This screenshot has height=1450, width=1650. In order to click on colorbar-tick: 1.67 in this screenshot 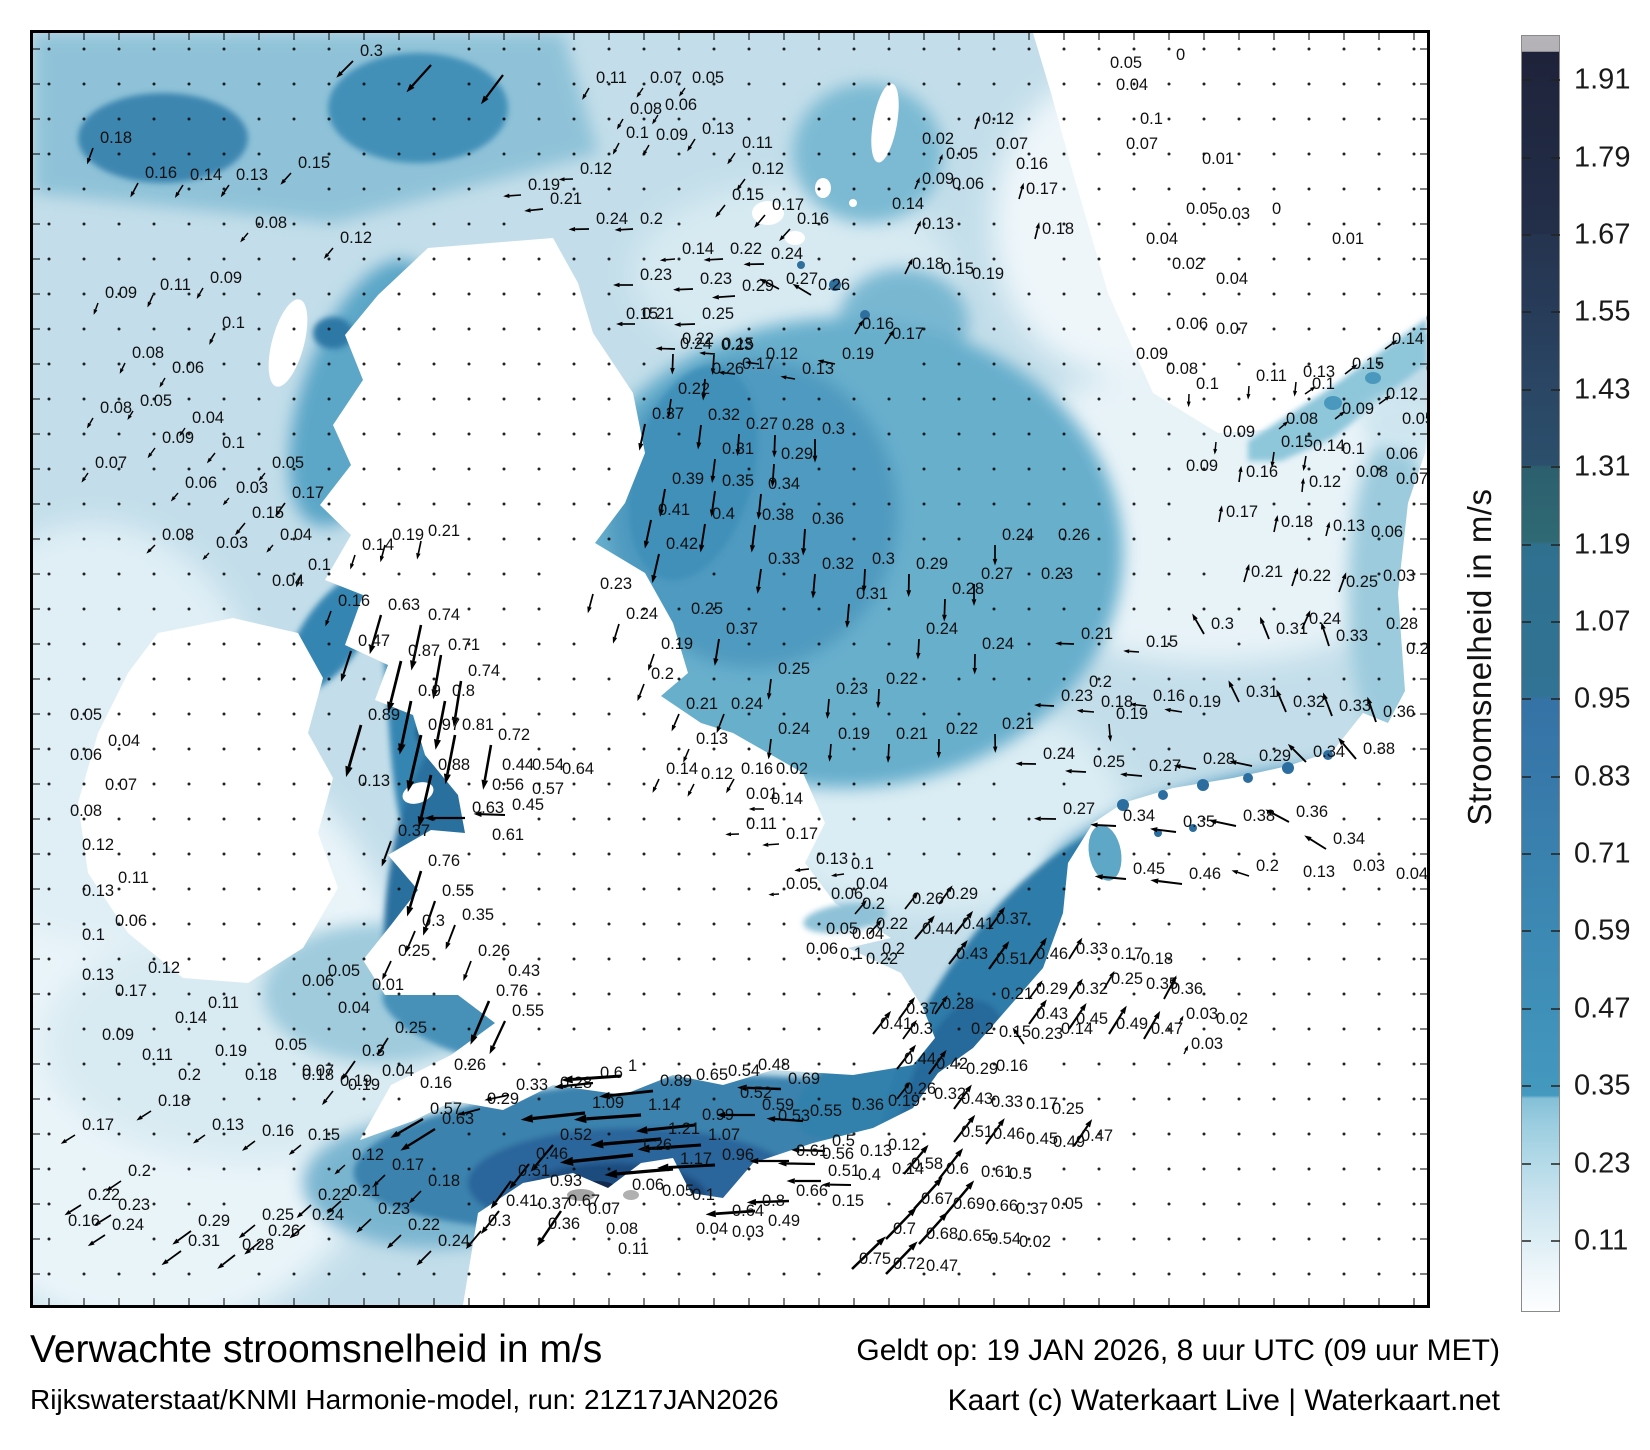, I will do `click(1602, 234)`.